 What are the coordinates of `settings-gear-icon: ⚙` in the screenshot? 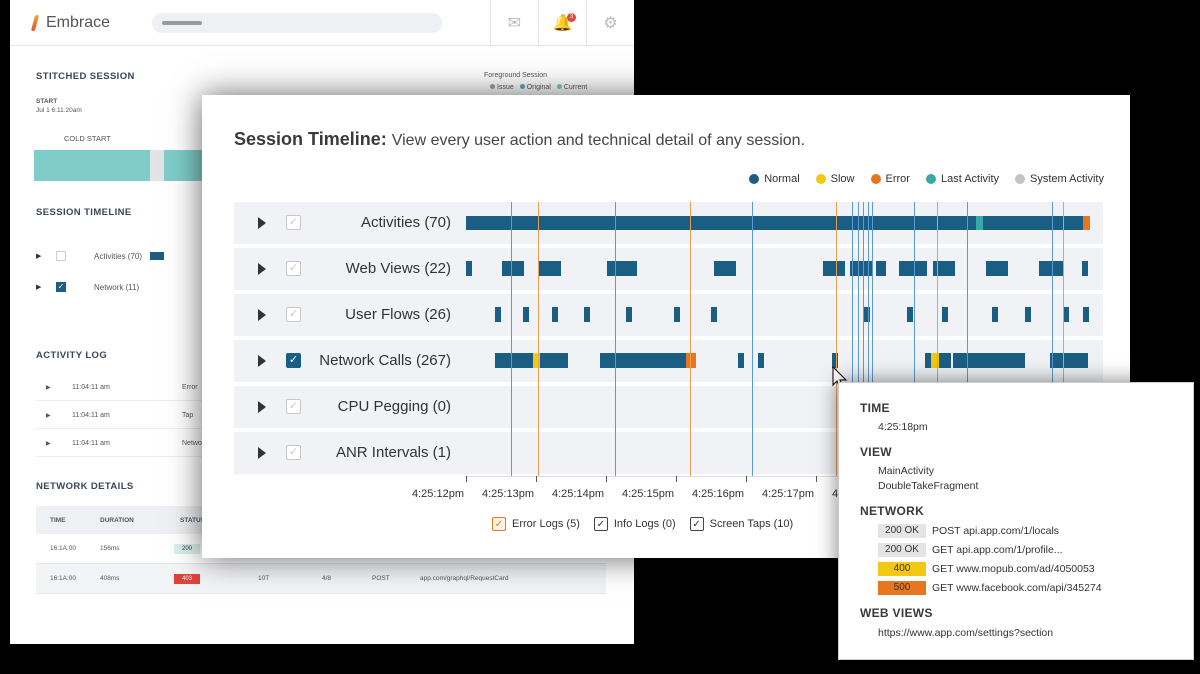 It's located at (610, 23).